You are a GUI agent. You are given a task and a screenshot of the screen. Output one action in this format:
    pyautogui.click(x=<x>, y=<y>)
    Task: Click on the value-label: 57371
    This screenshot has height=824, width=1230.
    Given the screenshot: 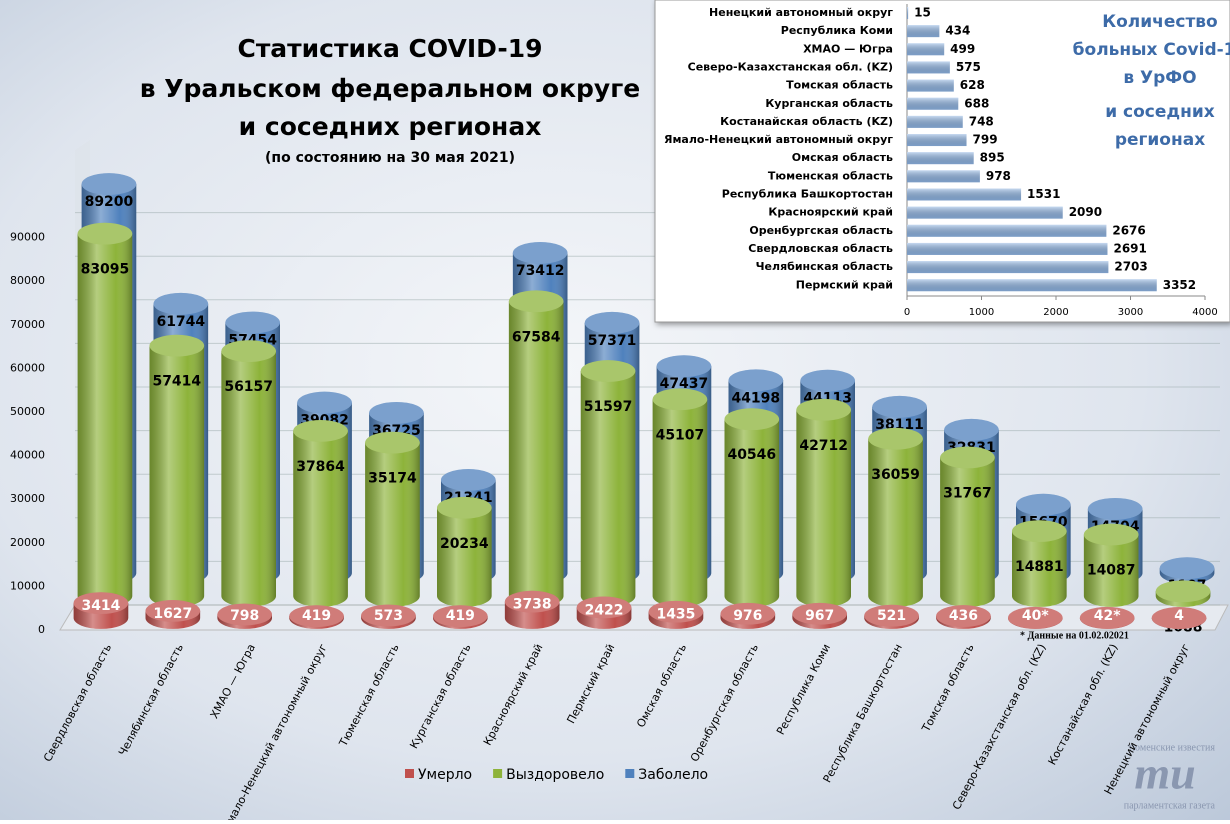 What is the action you would take?
    pyautogui.click(x=612, y=341)
    